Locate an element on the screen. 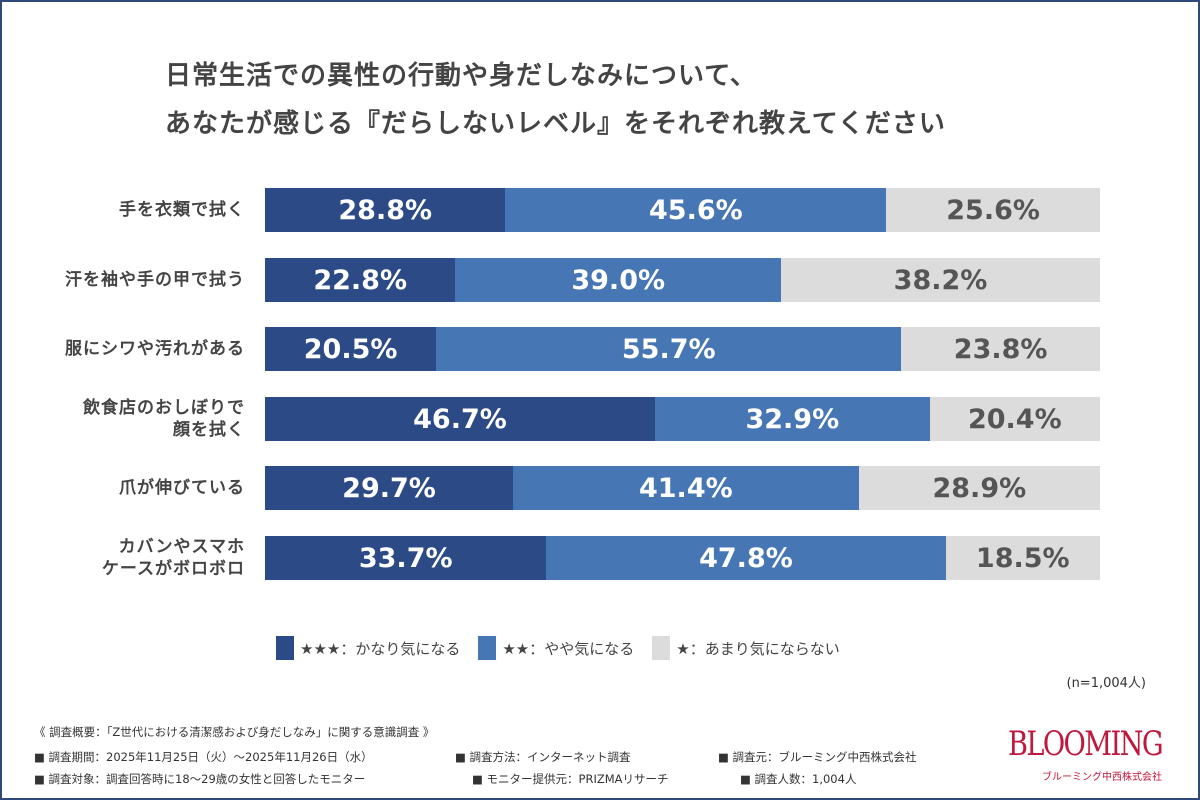  bar-segment: 33.7% is located at coordinates (406, 558).